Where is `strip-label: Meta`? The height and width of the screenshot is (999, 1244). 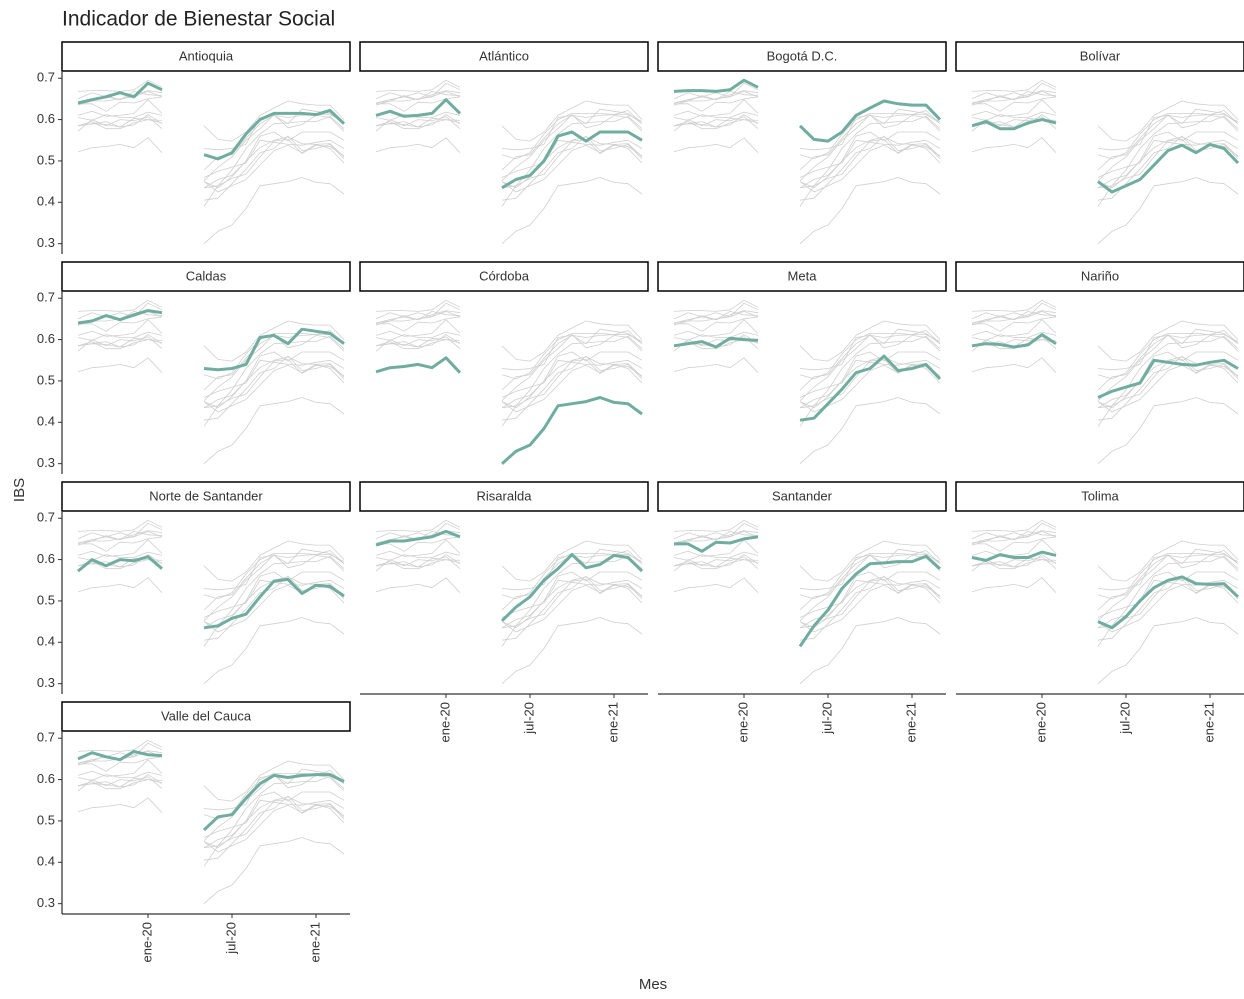 strip-label: Meta is located at coordinates (803, 275).